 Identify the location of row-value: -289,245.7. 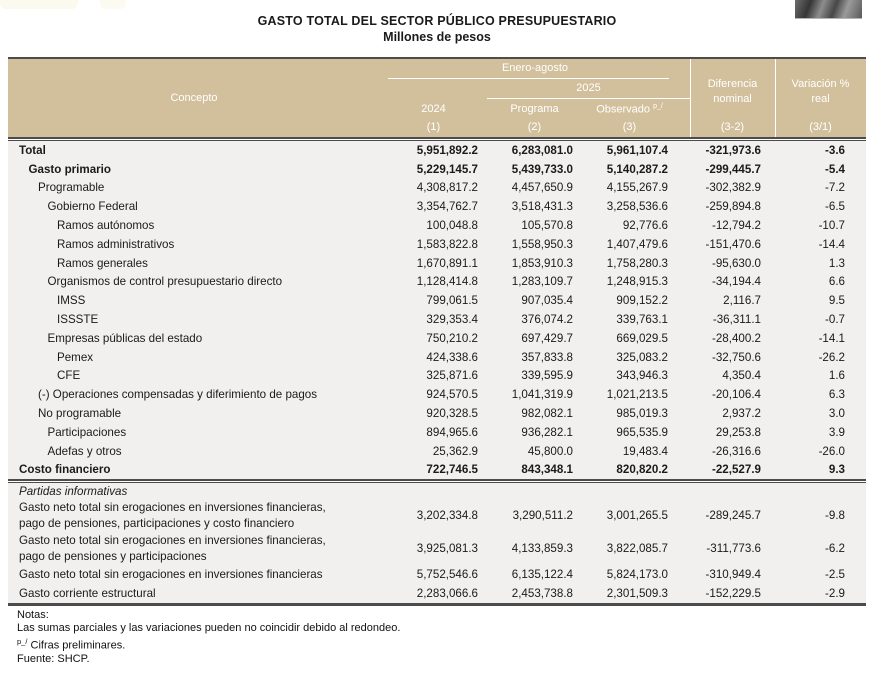
(733, 516).